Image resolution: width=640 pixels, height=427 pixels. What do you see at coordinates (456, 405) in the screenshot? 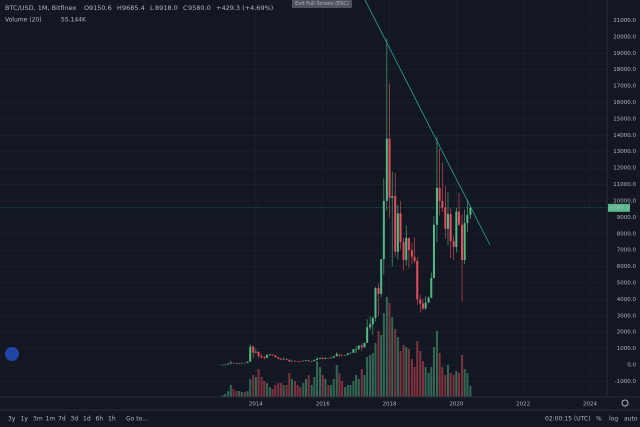
I see `x-tick-label: 2020` at bounding box center [456, 405].